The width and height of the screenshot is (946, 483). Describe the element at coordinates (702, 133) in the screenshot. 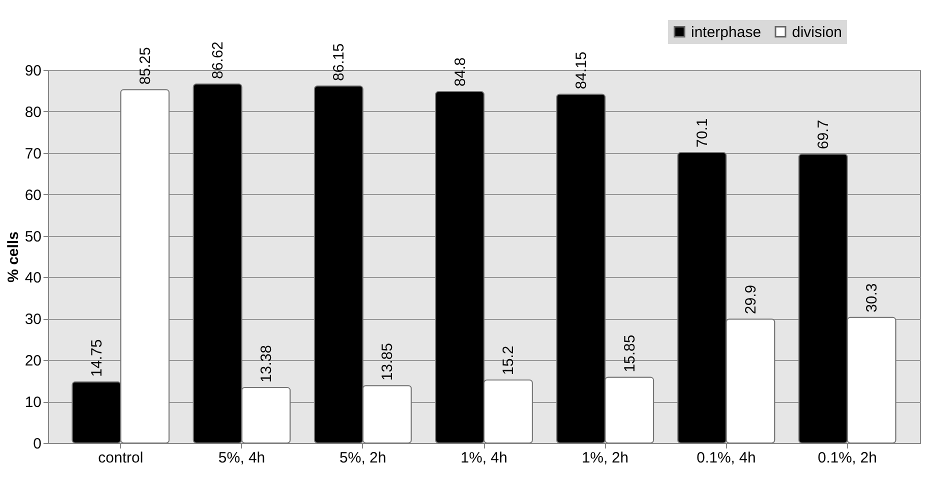

I see `data-label: 70.1` at that location.